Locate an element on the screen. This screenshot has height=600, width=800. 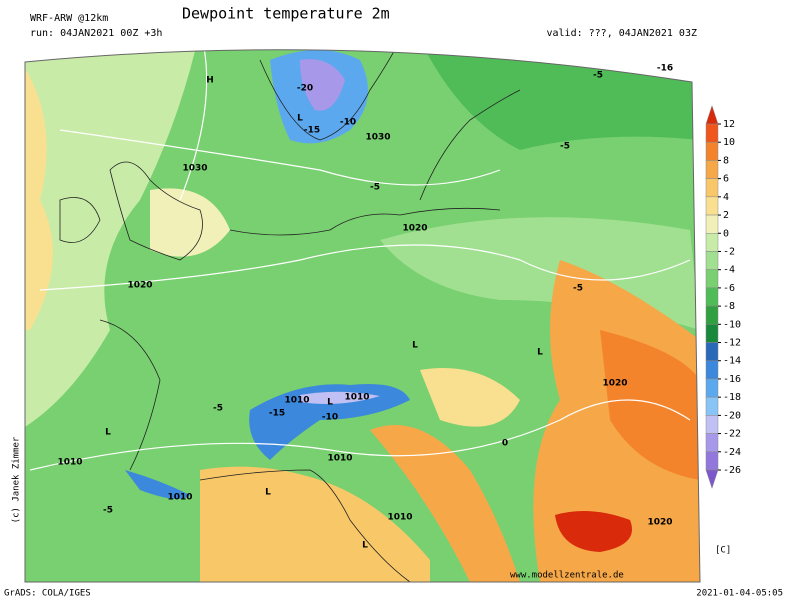
site: www.modellzentrale.de is located at coordinates (567, 576).